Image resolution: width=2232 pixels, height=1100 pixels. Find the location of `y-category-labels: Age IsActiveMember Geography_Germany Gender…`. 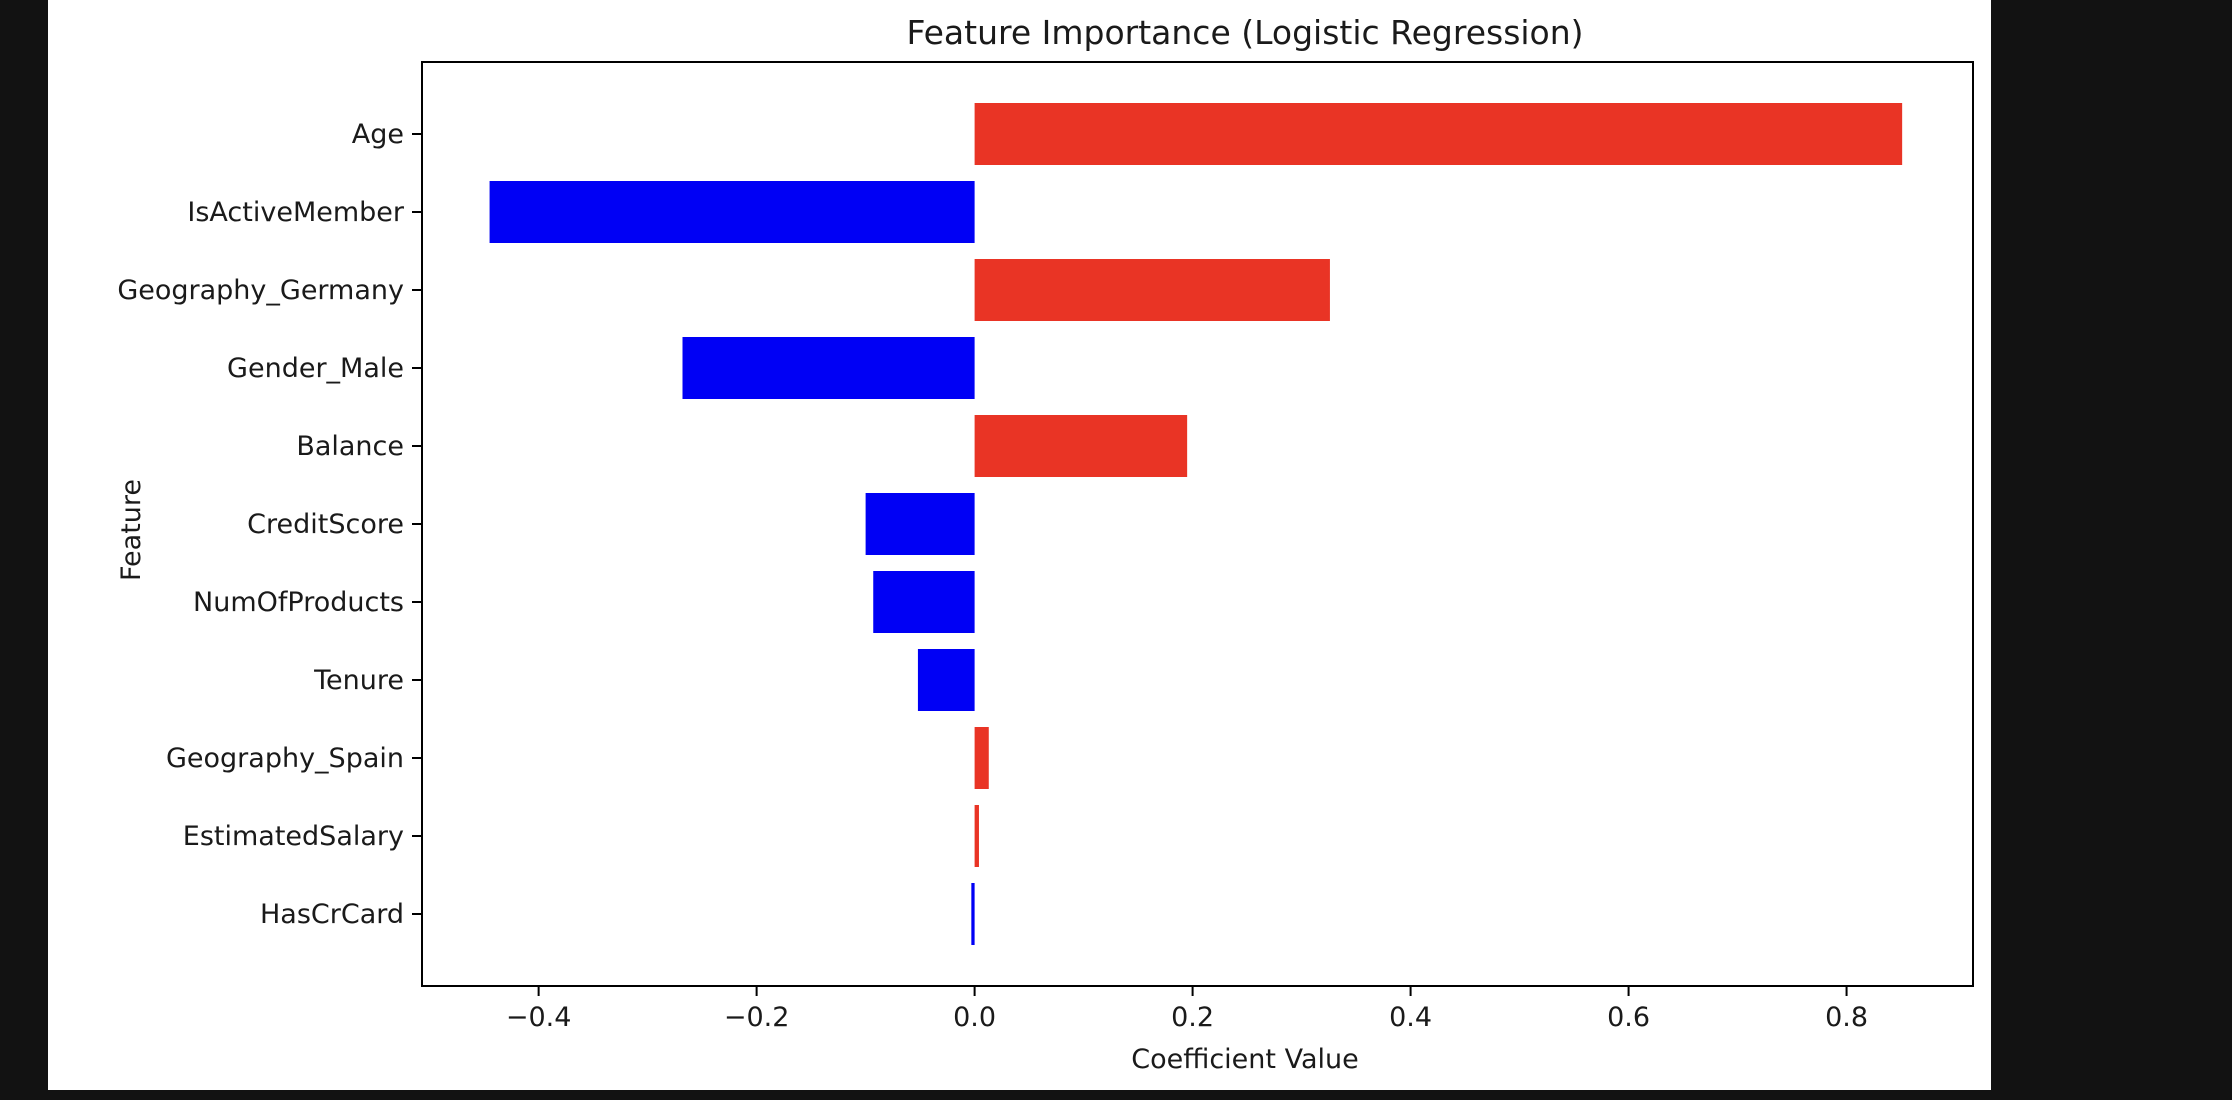

y-category-labels: Age IsActiveMember Geography_Germany Gender… is located at coordinates (269, 524).